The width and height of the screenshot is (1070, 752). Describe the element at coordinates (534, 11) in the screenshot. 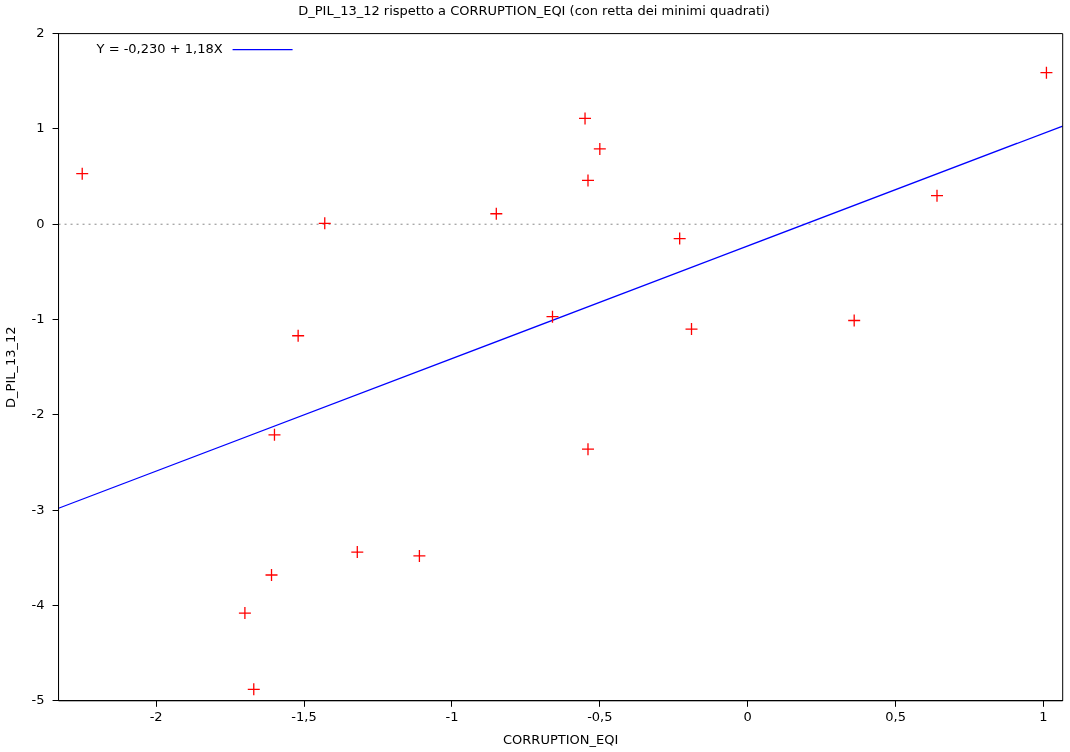

I see `chart-title: D_PIL_13_12 rispetto a CORRUPTION_EQI (con retta dei minimi quadrati)` at that location.